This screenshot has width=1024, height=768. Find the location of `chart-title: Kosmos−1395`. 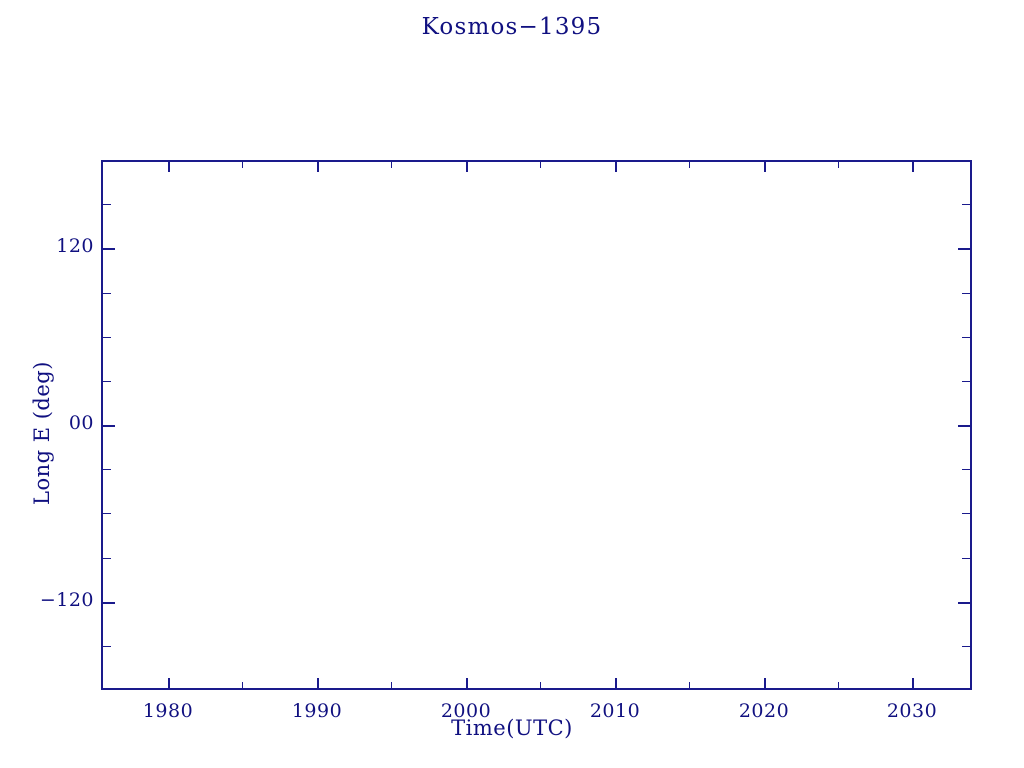

chart-title: Kosmos−1395 is located at coordinates (512, 27).